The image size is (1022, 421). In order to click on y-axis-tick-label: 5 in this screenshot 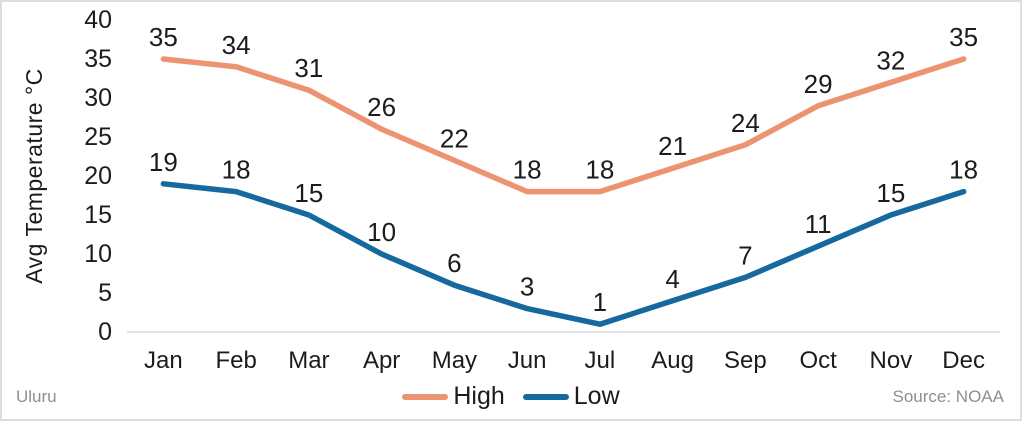, I will do `click(105, 293)`.